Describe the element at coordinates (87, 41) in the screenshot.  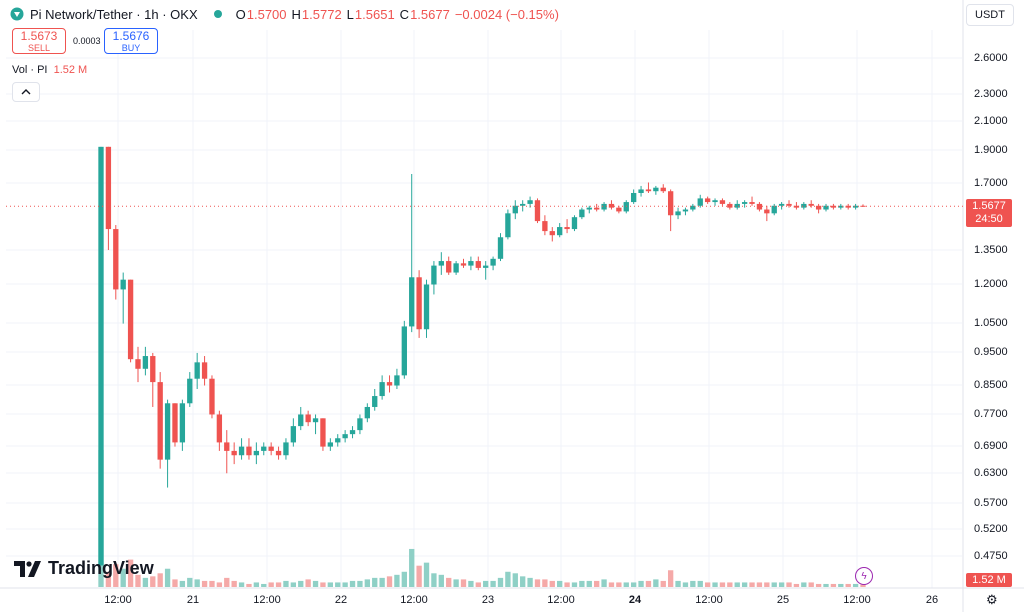
I see `spread-value: 0.0003` at that location.